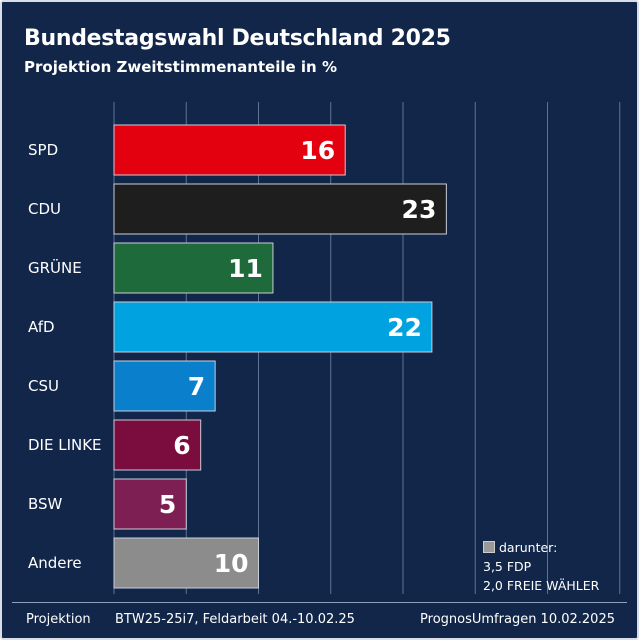  What do you see at coordinates (196, 386) in the screenshot?
I see `value-label-csu: 7` at bounding box center [196, 386].